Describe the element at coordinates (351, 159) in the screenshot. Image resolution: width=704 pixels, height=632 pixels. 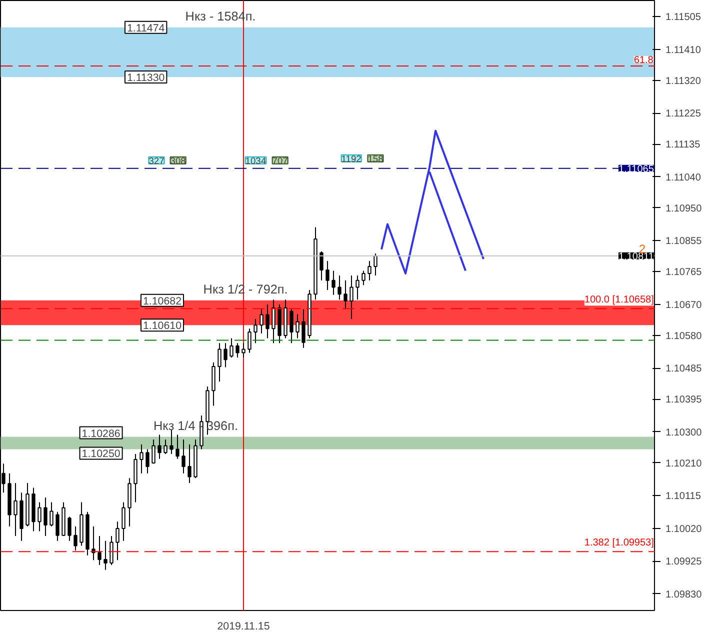
I see `annotation: 1192` at that location.